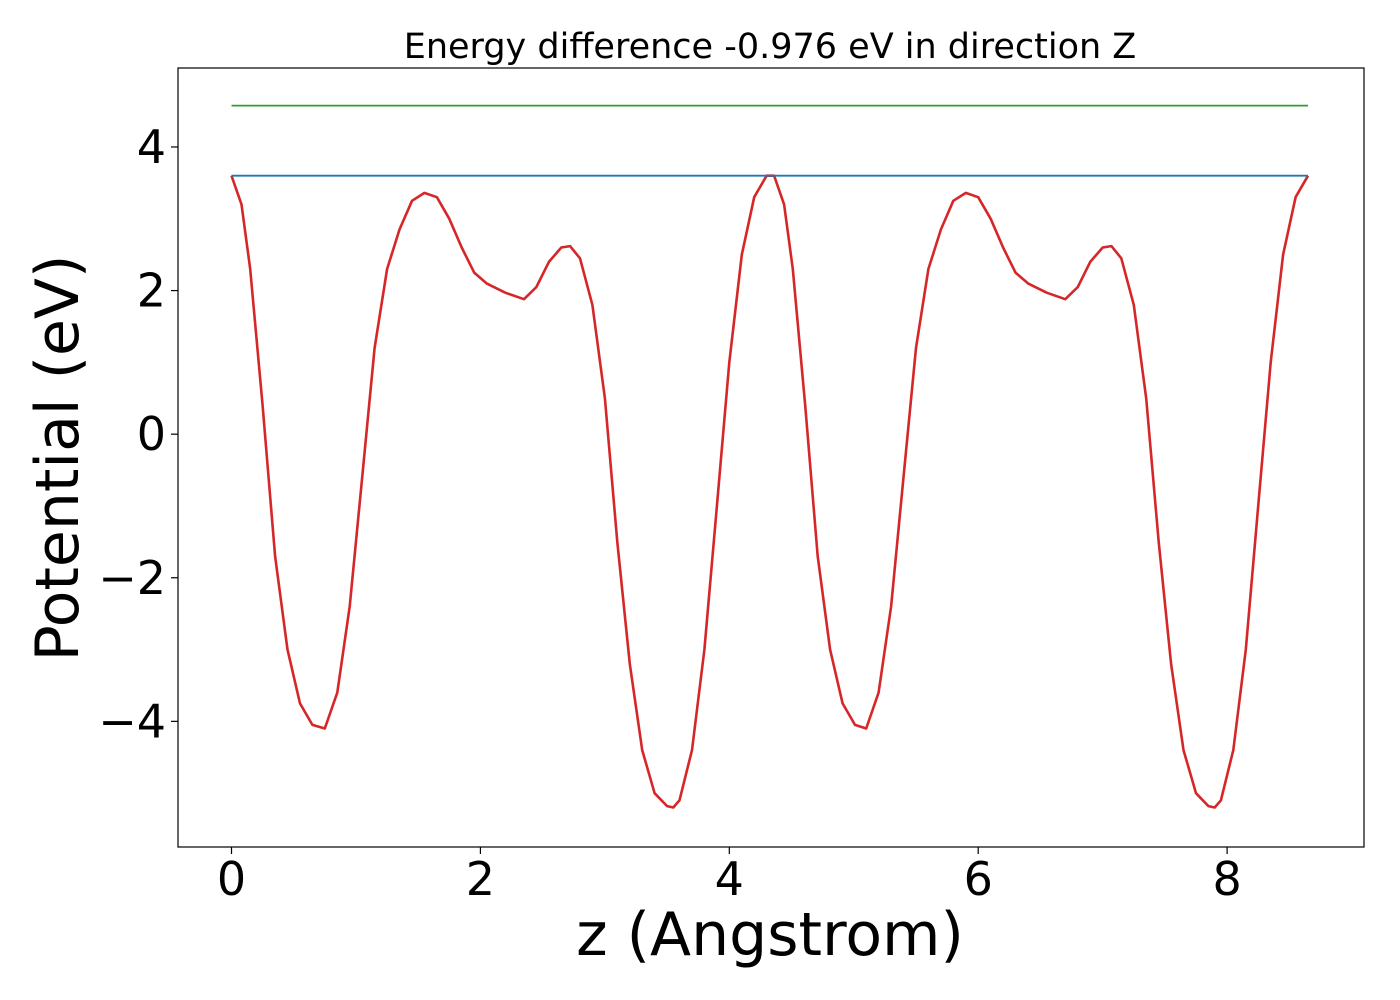  Describe the element at coordinates (231, 879) in the screenshot. I see `x-tick-label-0: 0` at that location.